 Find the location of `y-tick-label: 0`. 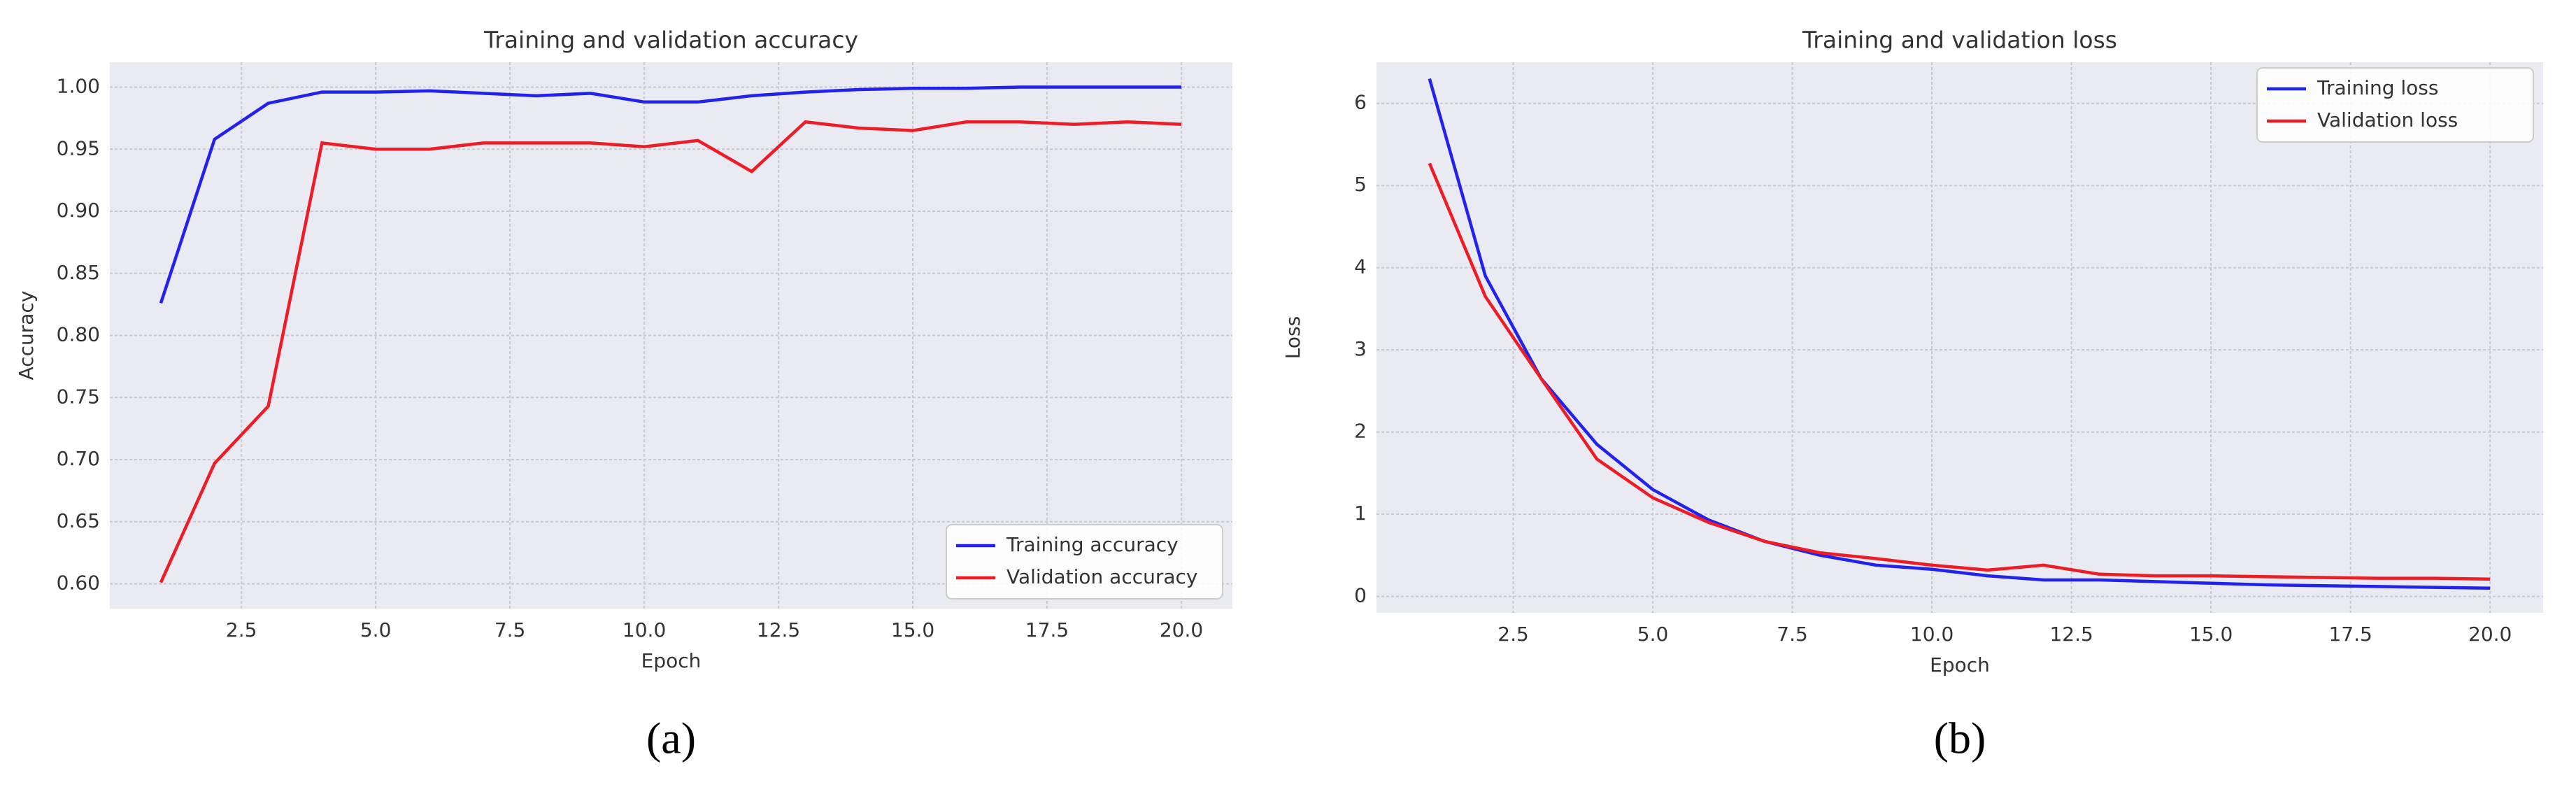

y-tick-label: 0 is located at coordinates (1360, 595).